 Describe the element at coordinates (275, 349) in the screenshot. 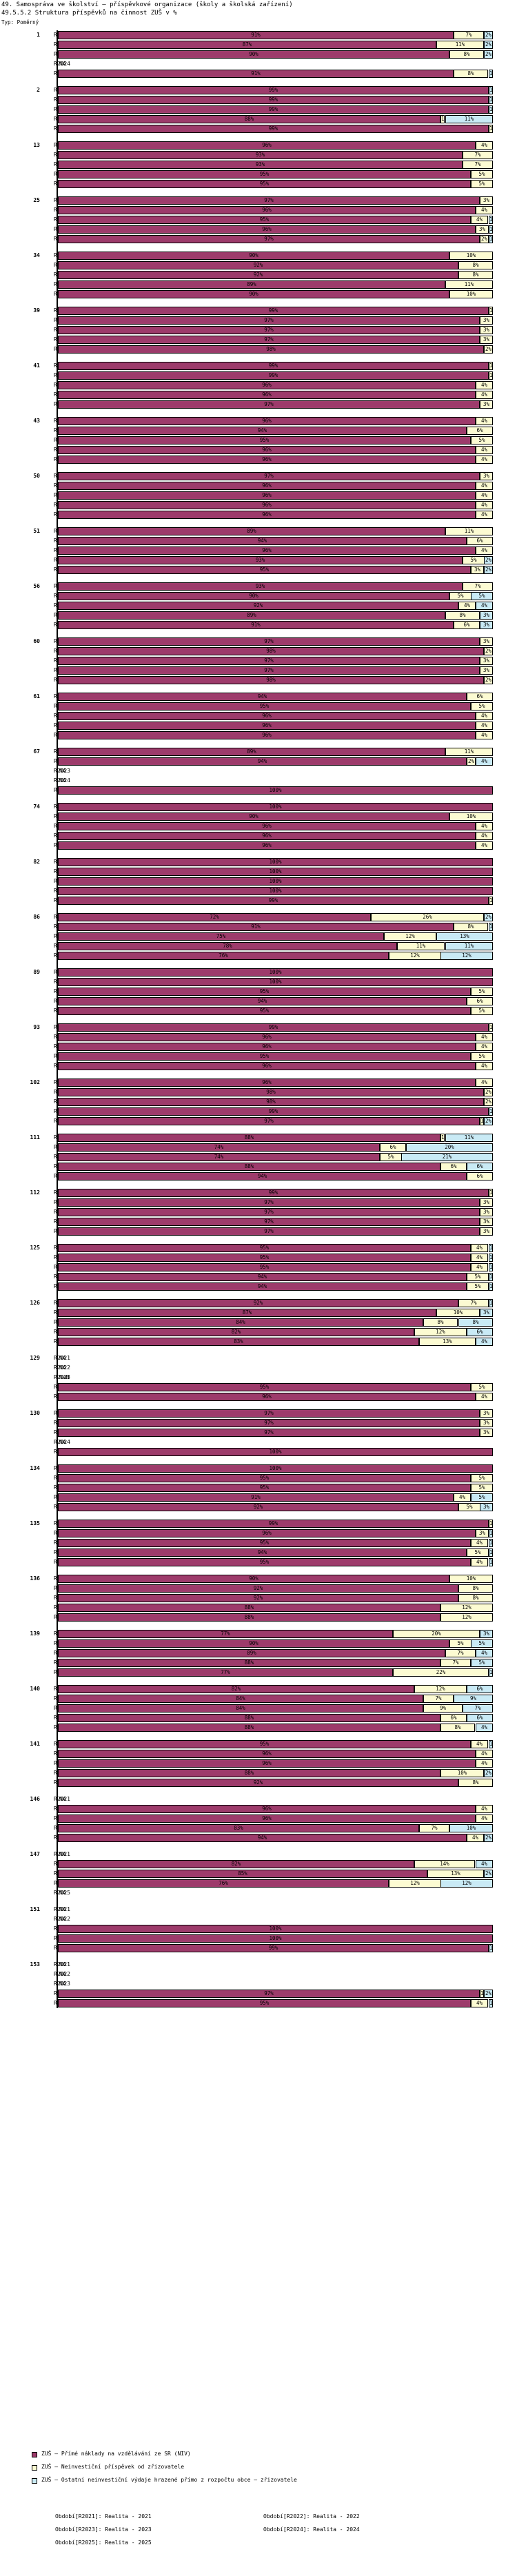

I see `stacked-bar: 98% 2%` at that location.